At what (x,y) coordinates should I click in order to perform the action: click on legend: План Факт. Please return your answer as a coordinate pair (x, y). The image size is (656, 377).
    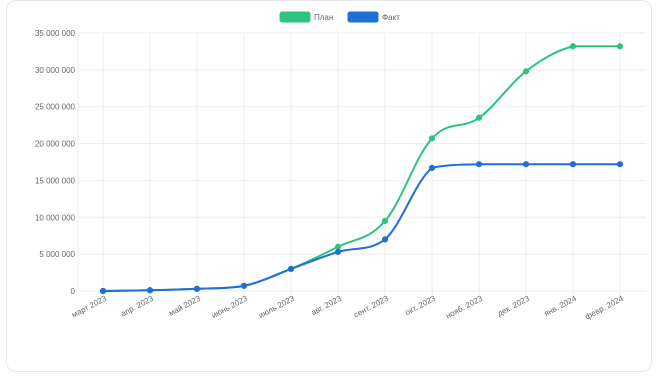
    Looking at the image, I should click on (339, 17).